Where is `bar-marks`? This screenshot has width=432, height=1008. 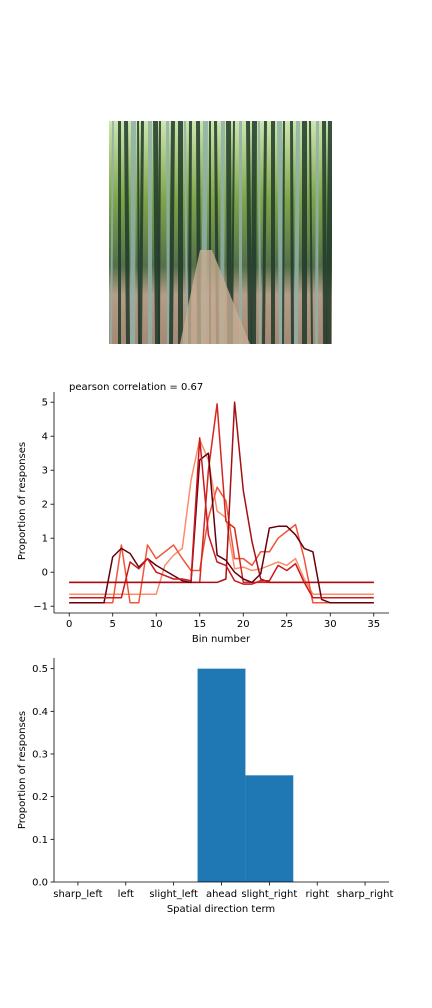 bar-marks is located at coordinates (245, 775).